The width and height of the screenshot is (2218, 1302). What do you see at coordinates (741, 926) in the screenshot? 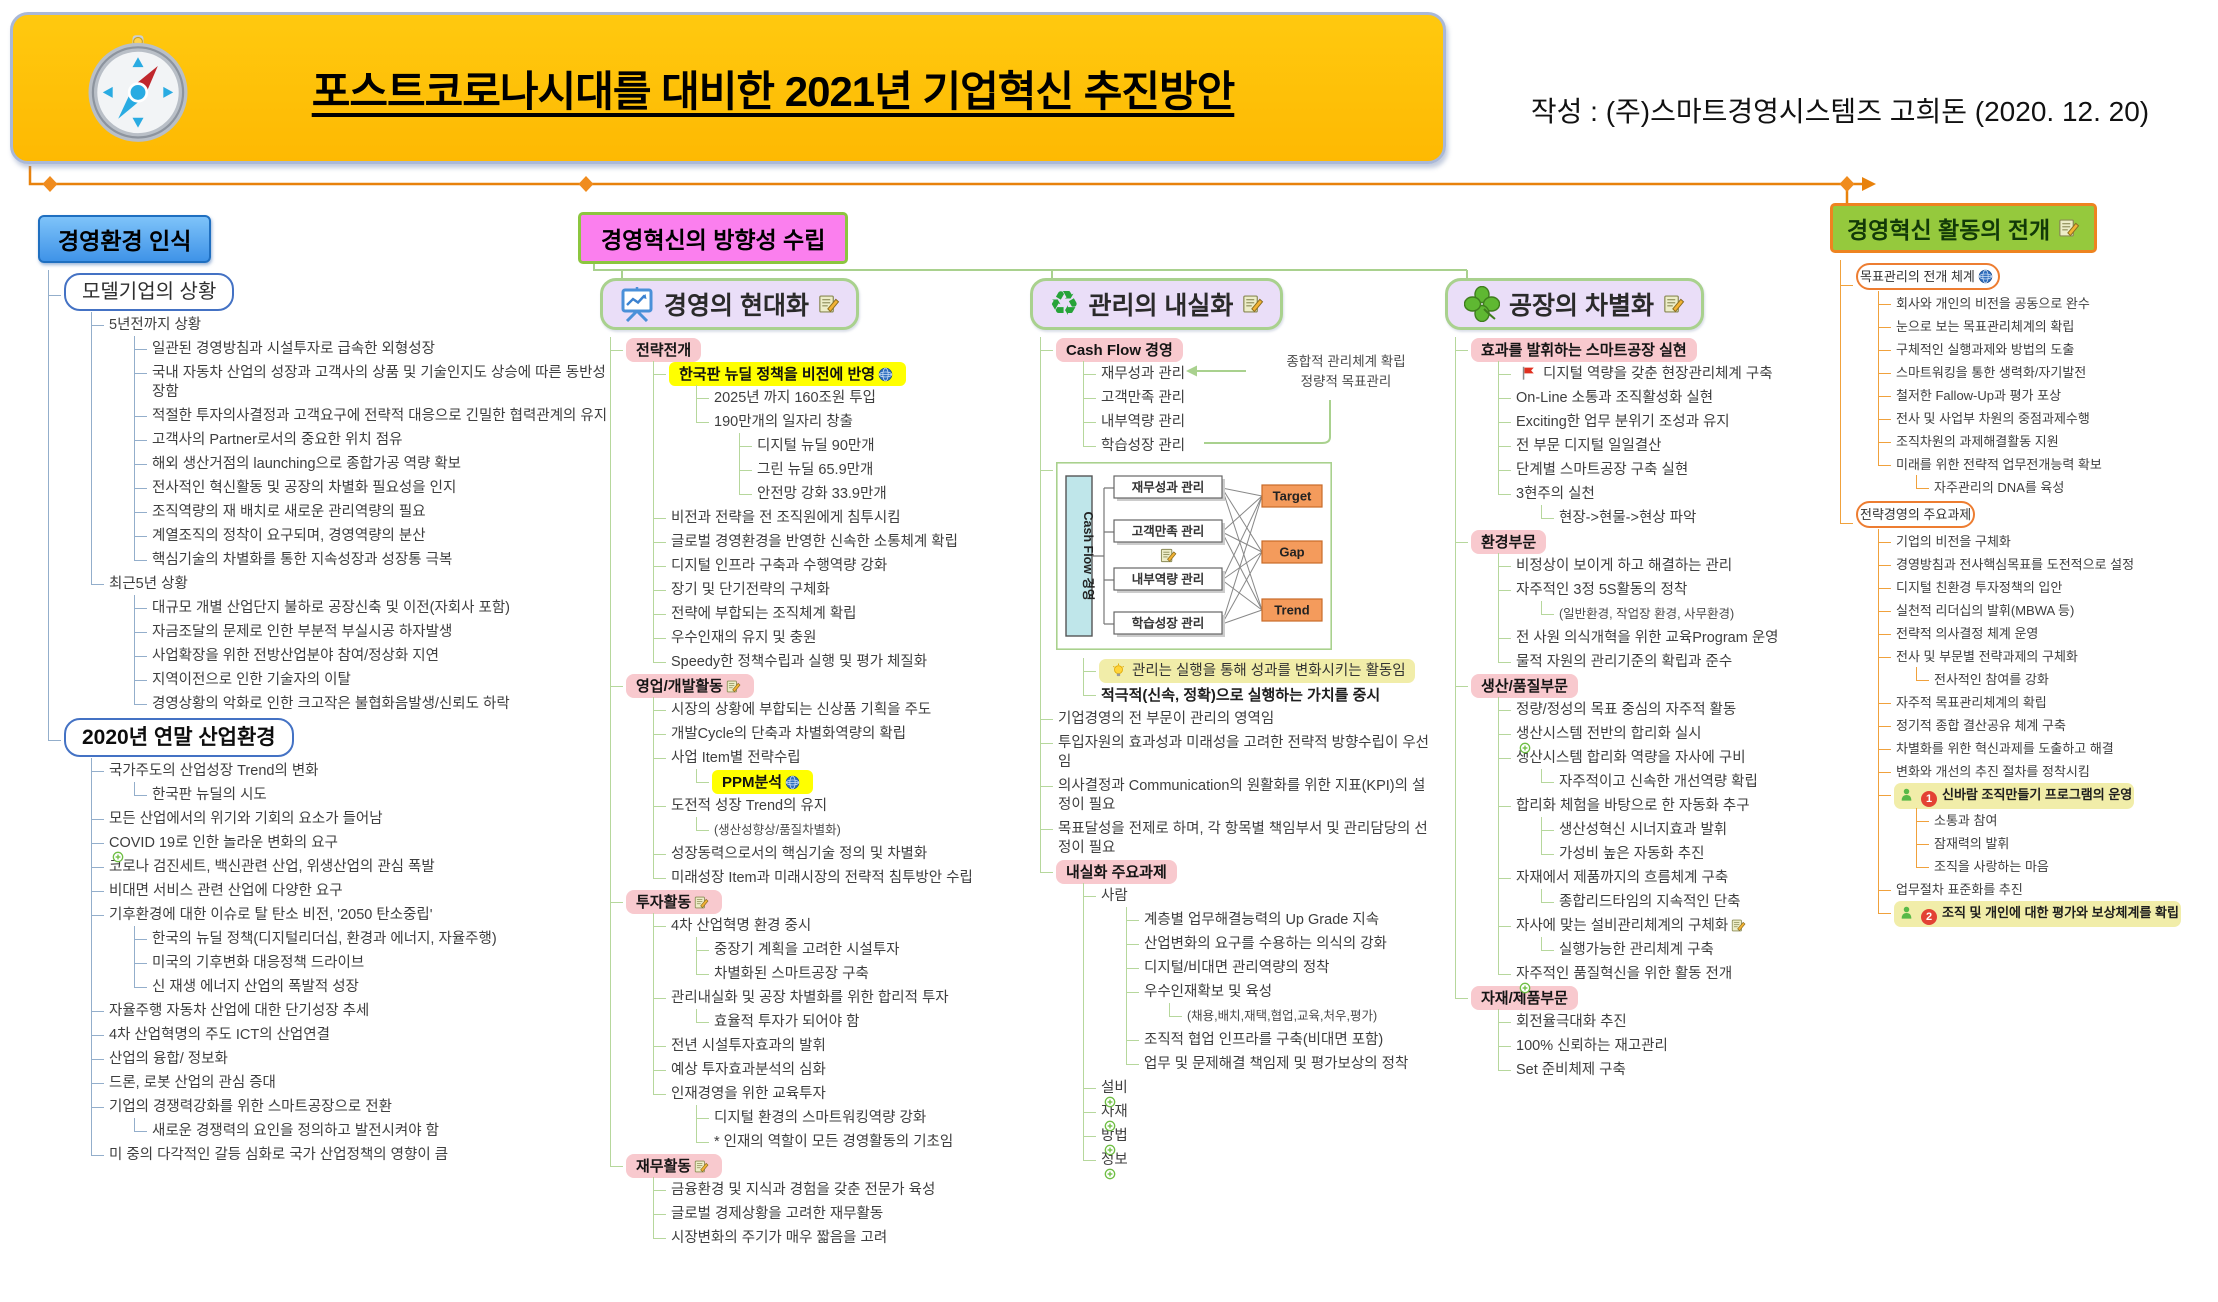
I see `tree-node: 4차 산업혁명 환경 중시` at bounding box center [741, 926].